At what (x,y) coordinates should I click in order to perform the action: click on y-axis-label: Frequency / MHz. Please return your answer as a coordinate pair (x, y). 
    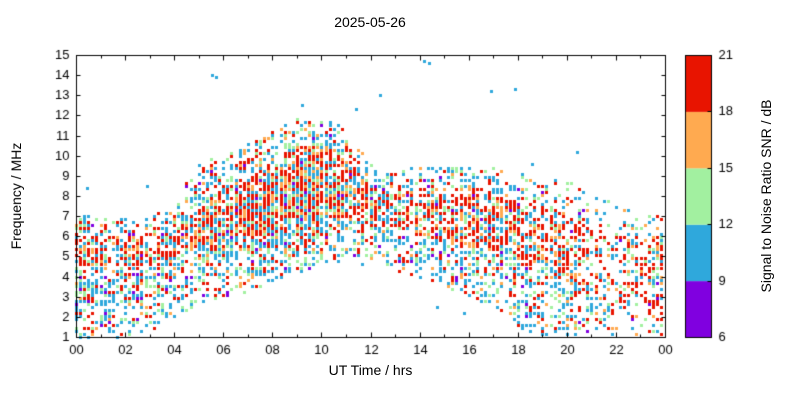
    Looking at the image, I should click on (16, 196).